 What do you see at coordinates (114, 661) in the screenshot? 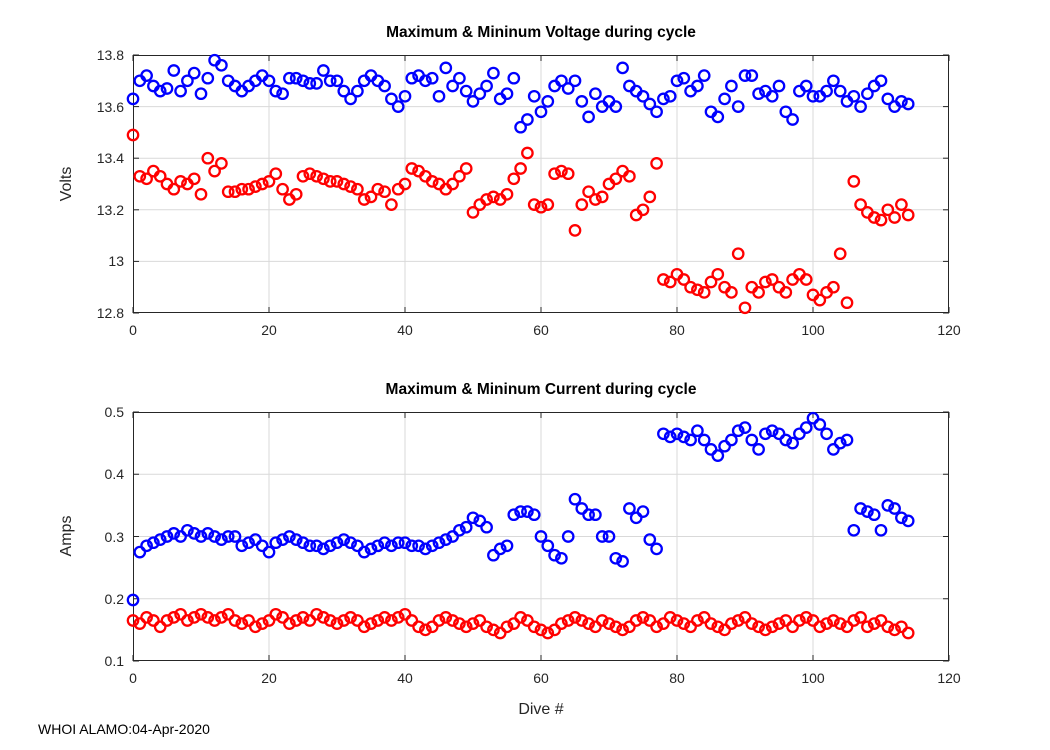
I see `y-tick-label: 0.1` at bounding box center [114, 661].